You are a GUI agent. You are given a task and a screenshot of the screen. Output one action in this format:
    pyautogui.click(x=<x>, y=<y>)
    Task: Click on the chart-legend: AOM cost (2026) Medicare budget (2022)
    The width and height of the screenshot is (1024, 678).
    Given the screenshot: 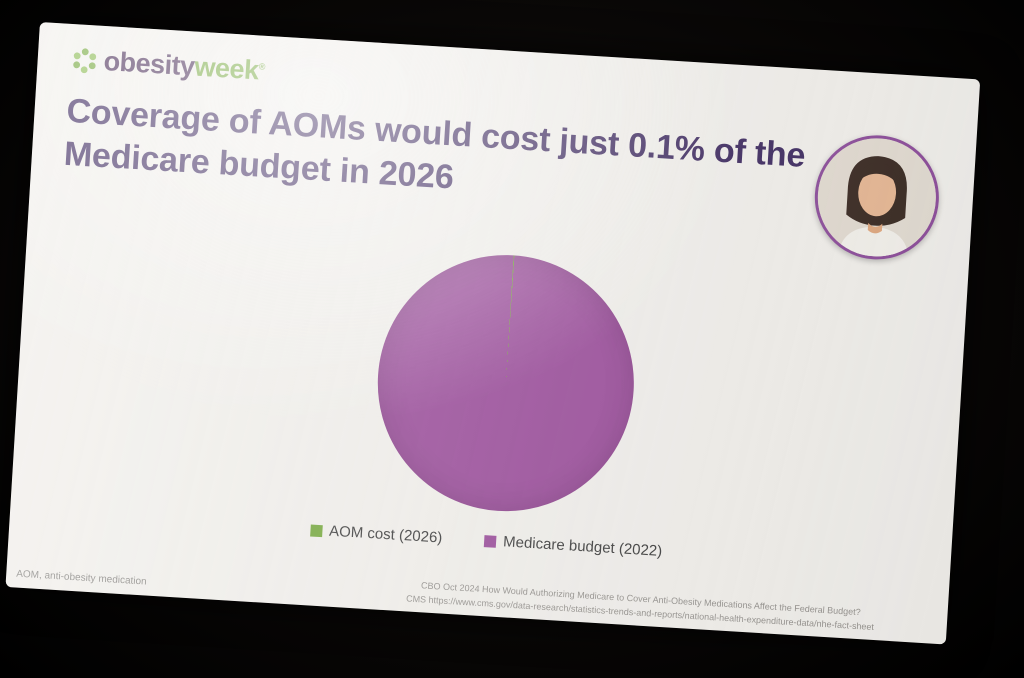 What is the action you would take?
    pyautogui.click(x=486, y=540)
    